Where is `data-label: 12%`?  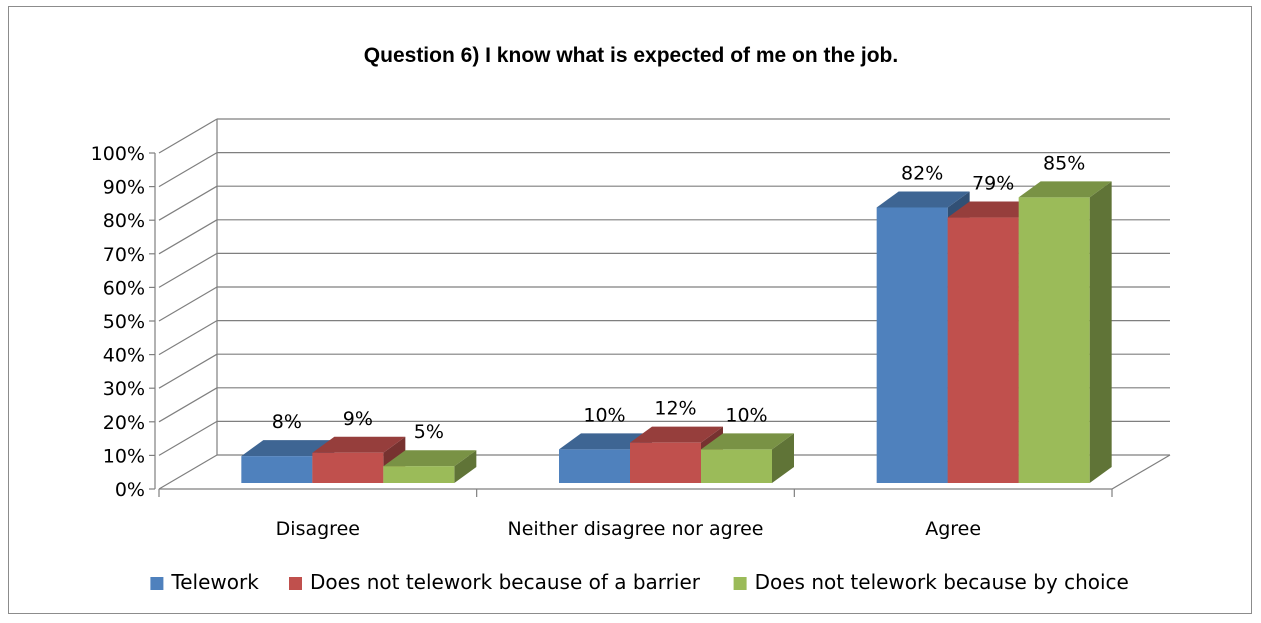 data-label: 12% is located at coordinates (675, 409).